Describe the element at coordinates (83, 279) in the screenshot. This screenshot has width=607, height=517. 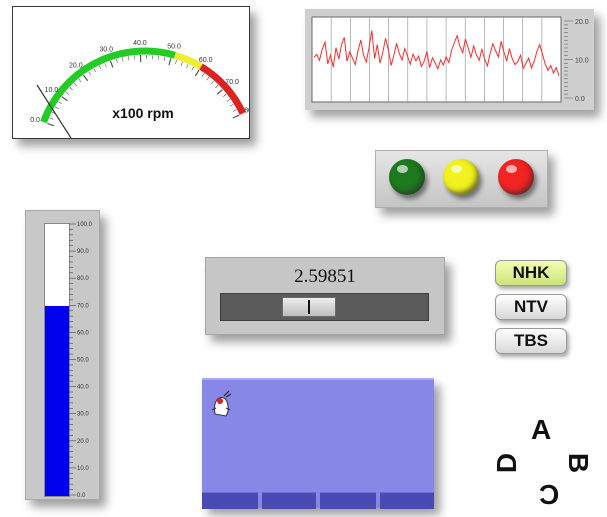
I see `thermometer-tick-label: 80.0` at that location.